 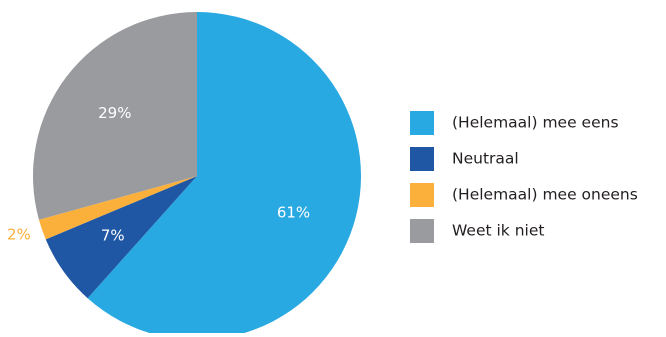 I want to click on pie-slice-mee-oneens, so click(x=118, y=208).